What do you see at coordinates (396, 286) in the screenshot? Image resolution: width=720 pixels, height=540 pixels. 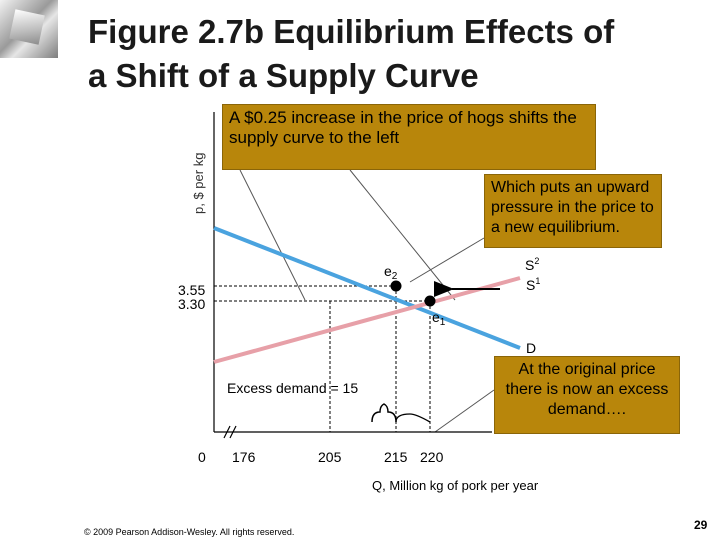 I see `point-e2` at bounding box center [396, 286].